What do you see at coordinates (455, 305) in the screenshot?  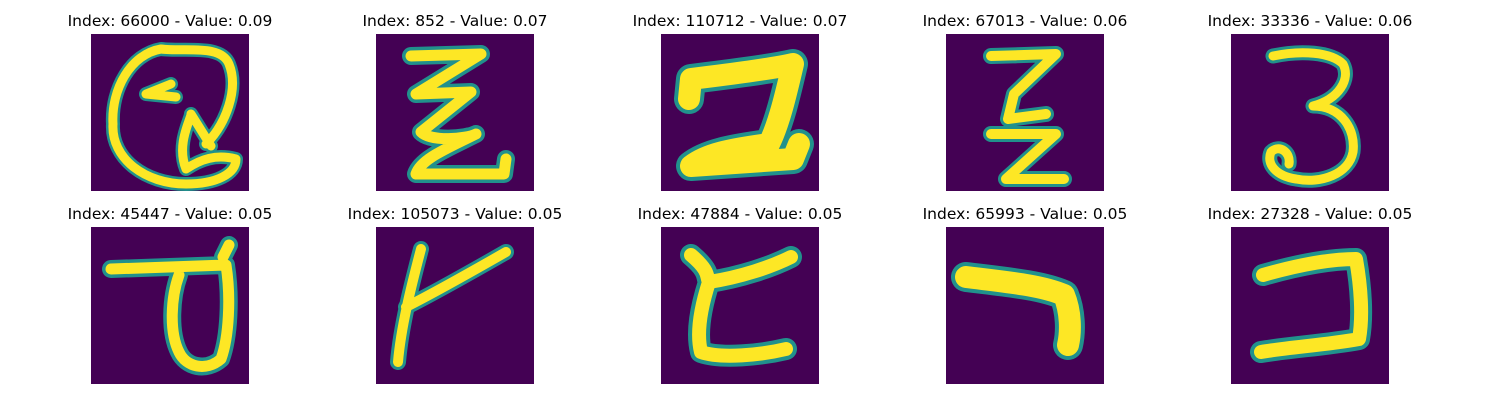 I see `handwritten-y-icon` at bounding box center [455, 305].